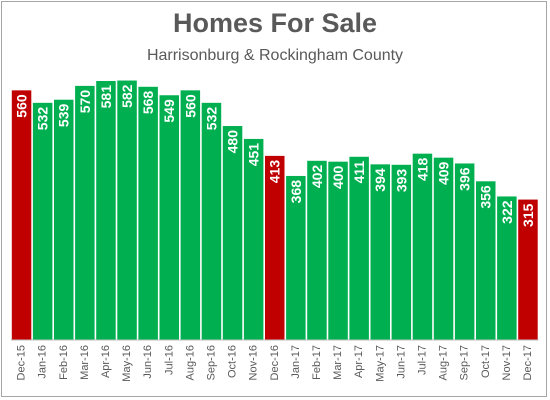 This screenshot has height=400, width=550. What do you see at coordinates (148, 362) in the screenshot?
I see `x-tick-label: Jun-16` at bounding box center [148, 362].